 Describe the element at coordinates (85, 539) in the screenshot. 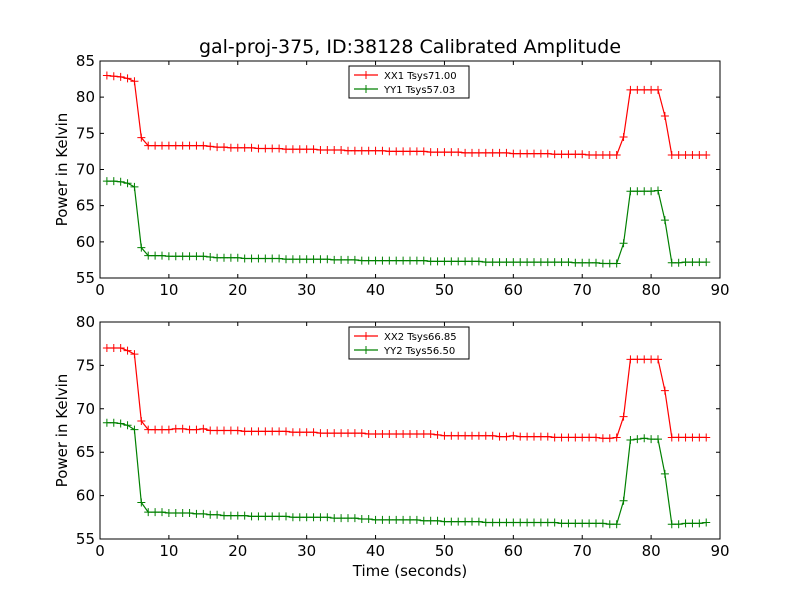

I see `y-tick-label: 55` at that location.